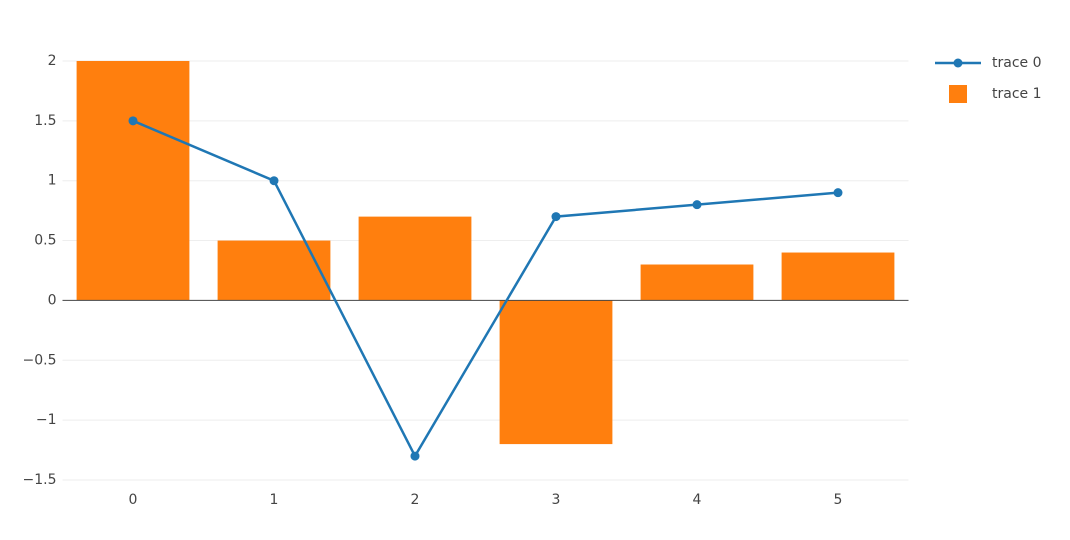 The image size is (1070, 540). I want to click on legend-label: trace 1, so click(1017, 94).